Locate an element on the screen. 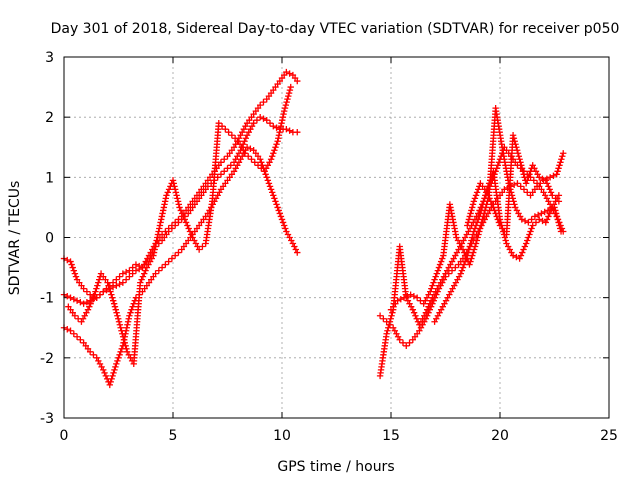 This screenshot has width=640, height=480. x-tick-label: 15 is located at coordinates (391, 436).